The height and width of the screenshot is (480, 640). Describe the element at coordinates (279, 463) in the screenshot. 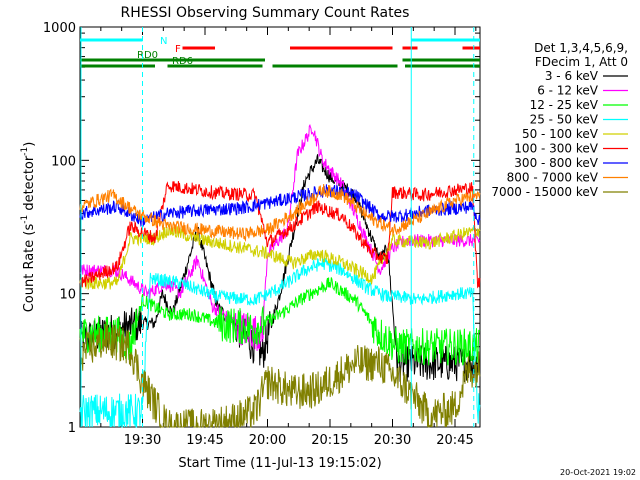

I see `x-axis-label: Start Time (11-Jul-13 19:15:02)` at that location.